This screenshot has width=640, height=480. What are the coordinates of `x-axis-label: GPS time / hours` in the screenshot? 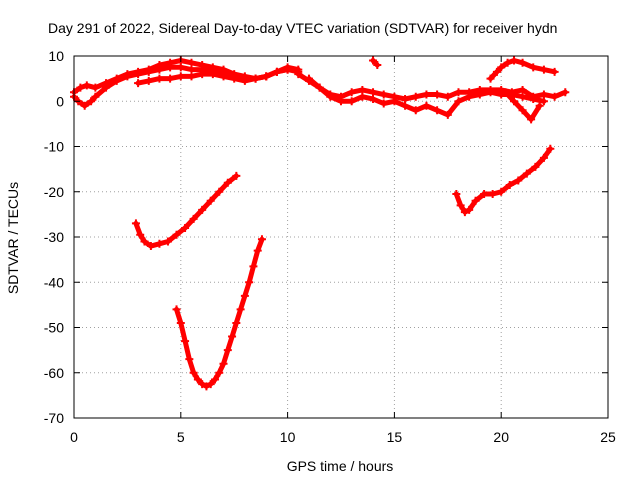 It's located at (340, 466).